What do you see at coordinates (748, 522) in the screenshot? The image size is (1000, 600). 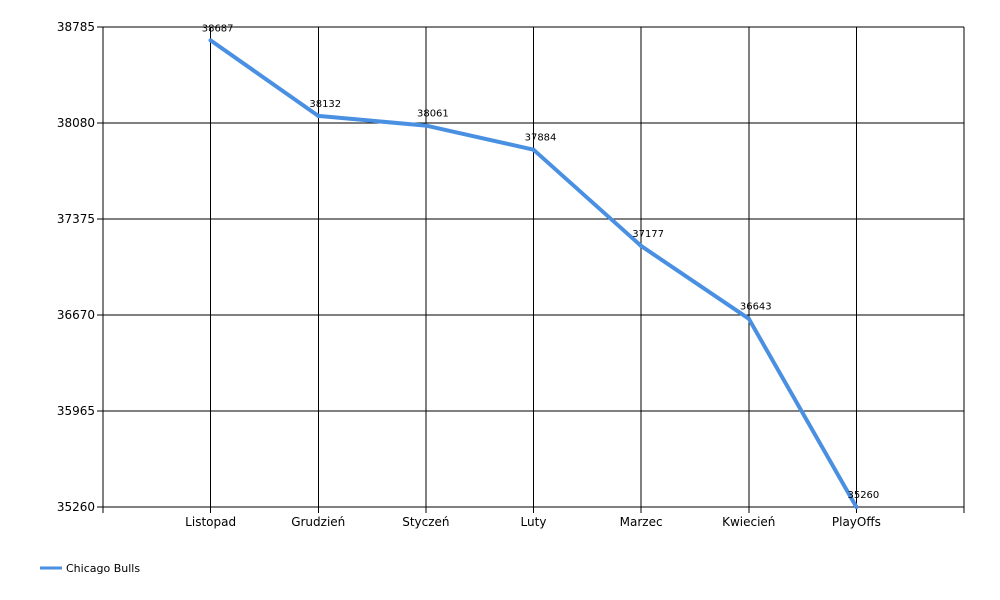 I see `x-tick-label: Kwiecień` at bounding box center [748, 522].